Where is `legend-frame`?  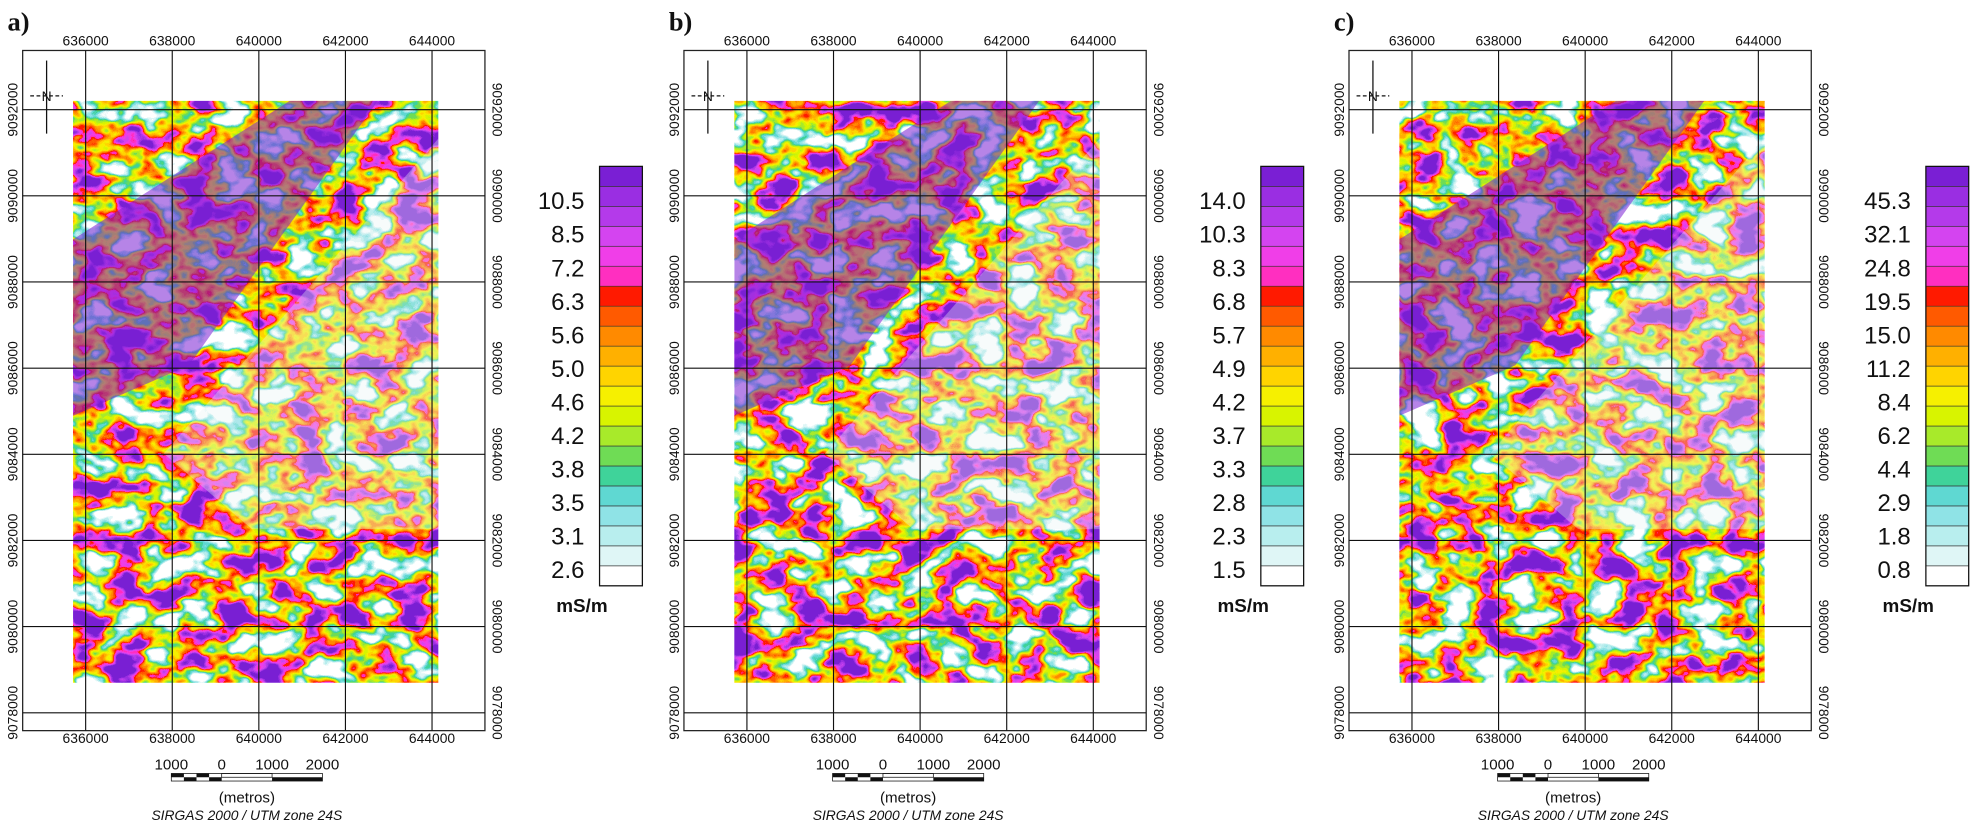 legend-frame is located at coordinates (1947, 376).